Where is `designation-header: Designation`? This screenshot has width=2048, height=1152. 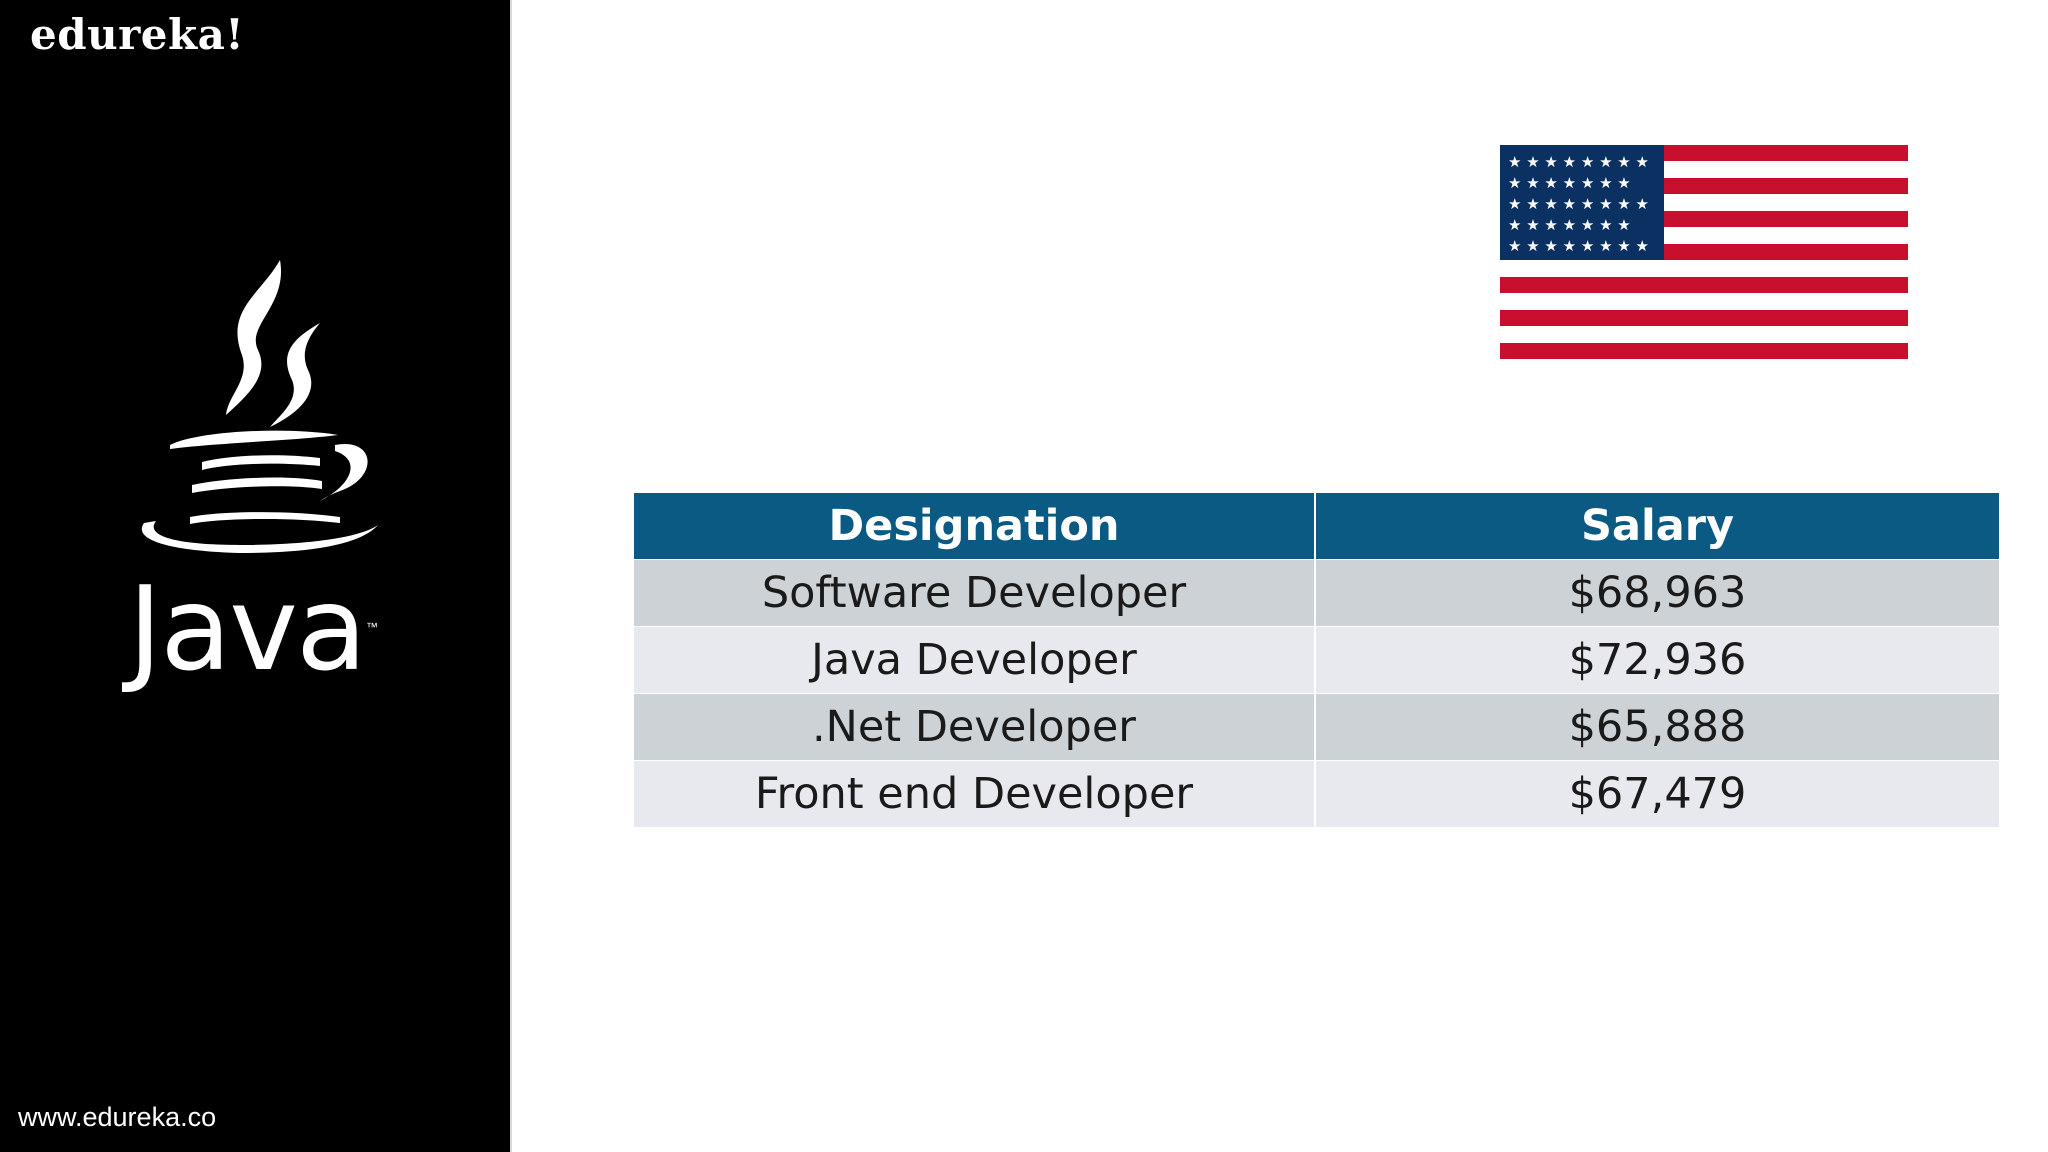
designation-header: Designation is located at coordinates (974, 526).